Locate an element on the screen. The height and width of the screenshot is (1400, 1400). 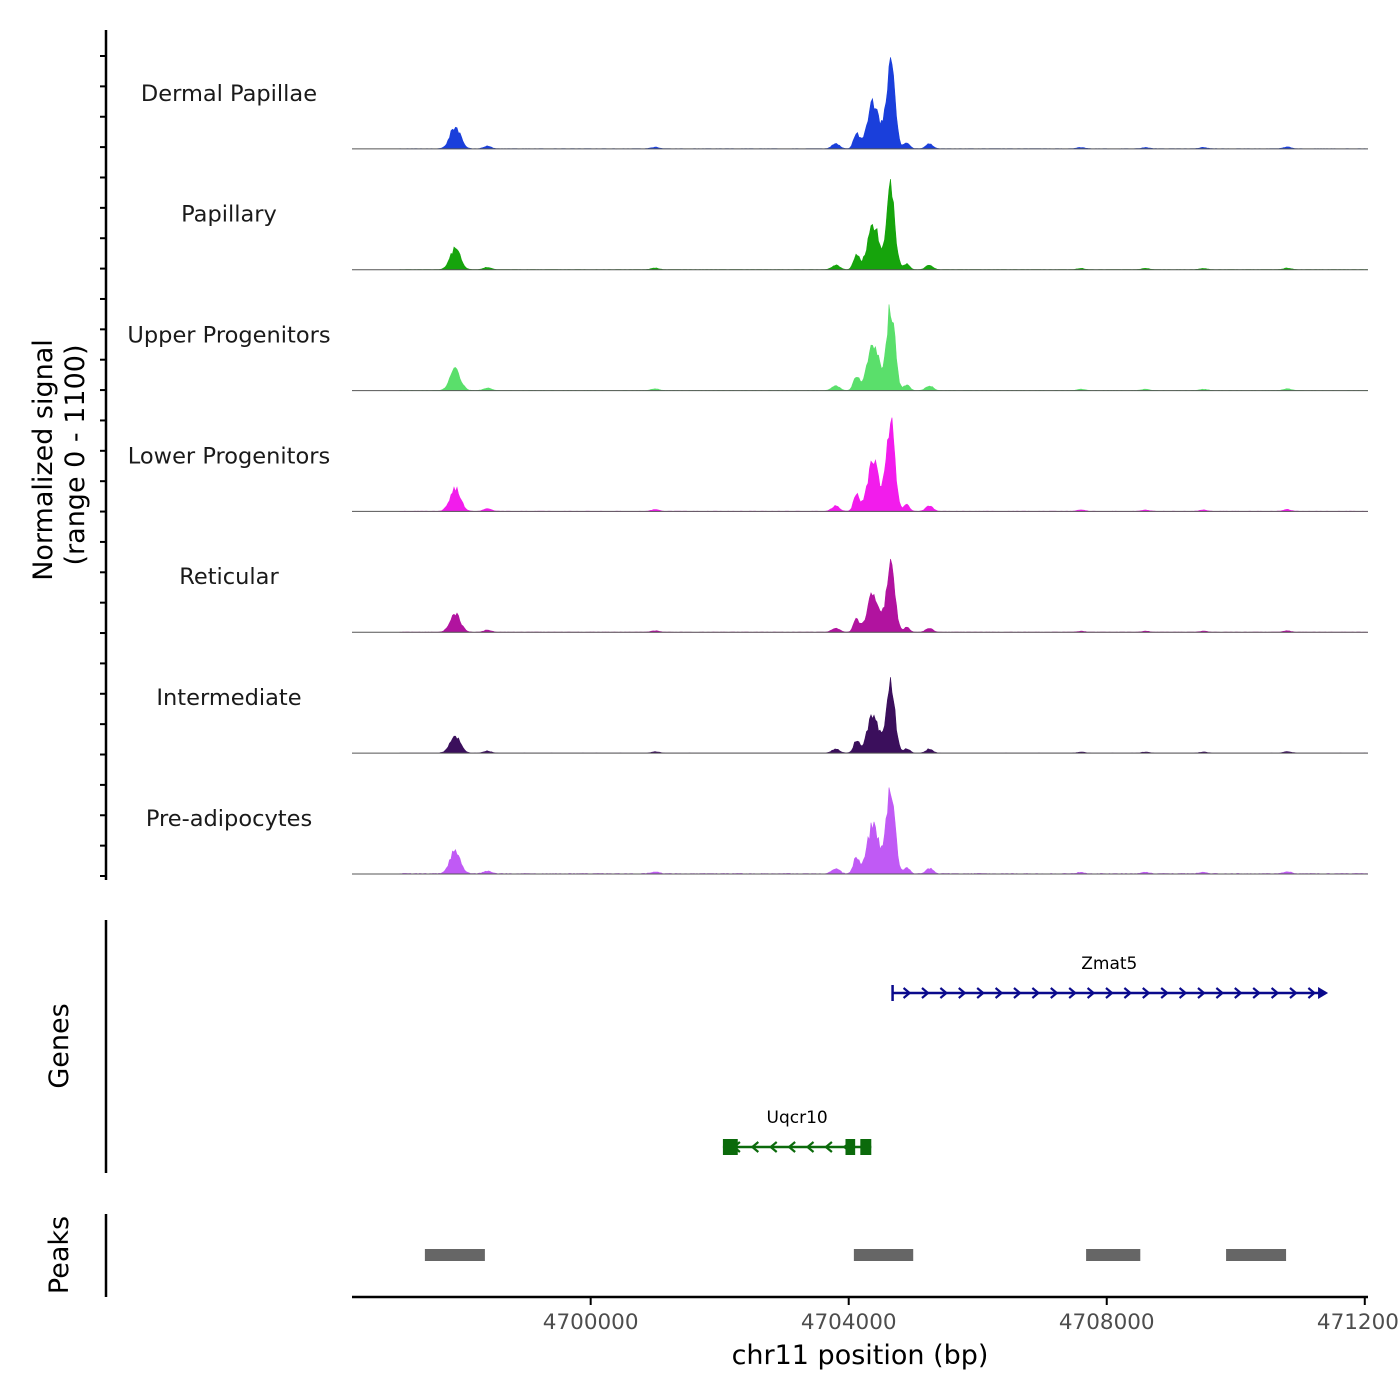
genes-track-label: Genes is located at coordinates (59, 1045).